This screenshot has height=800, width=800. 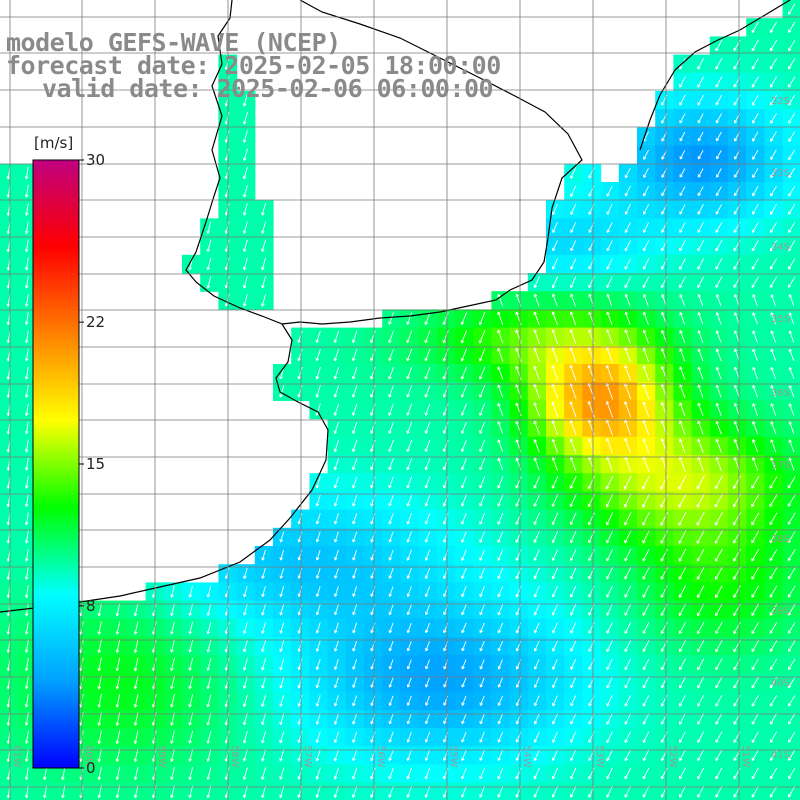 What do you see at coordinates (780, 539) in the screenshot?
I see `latitude-label: 38S` at bounding box center [780, 539].